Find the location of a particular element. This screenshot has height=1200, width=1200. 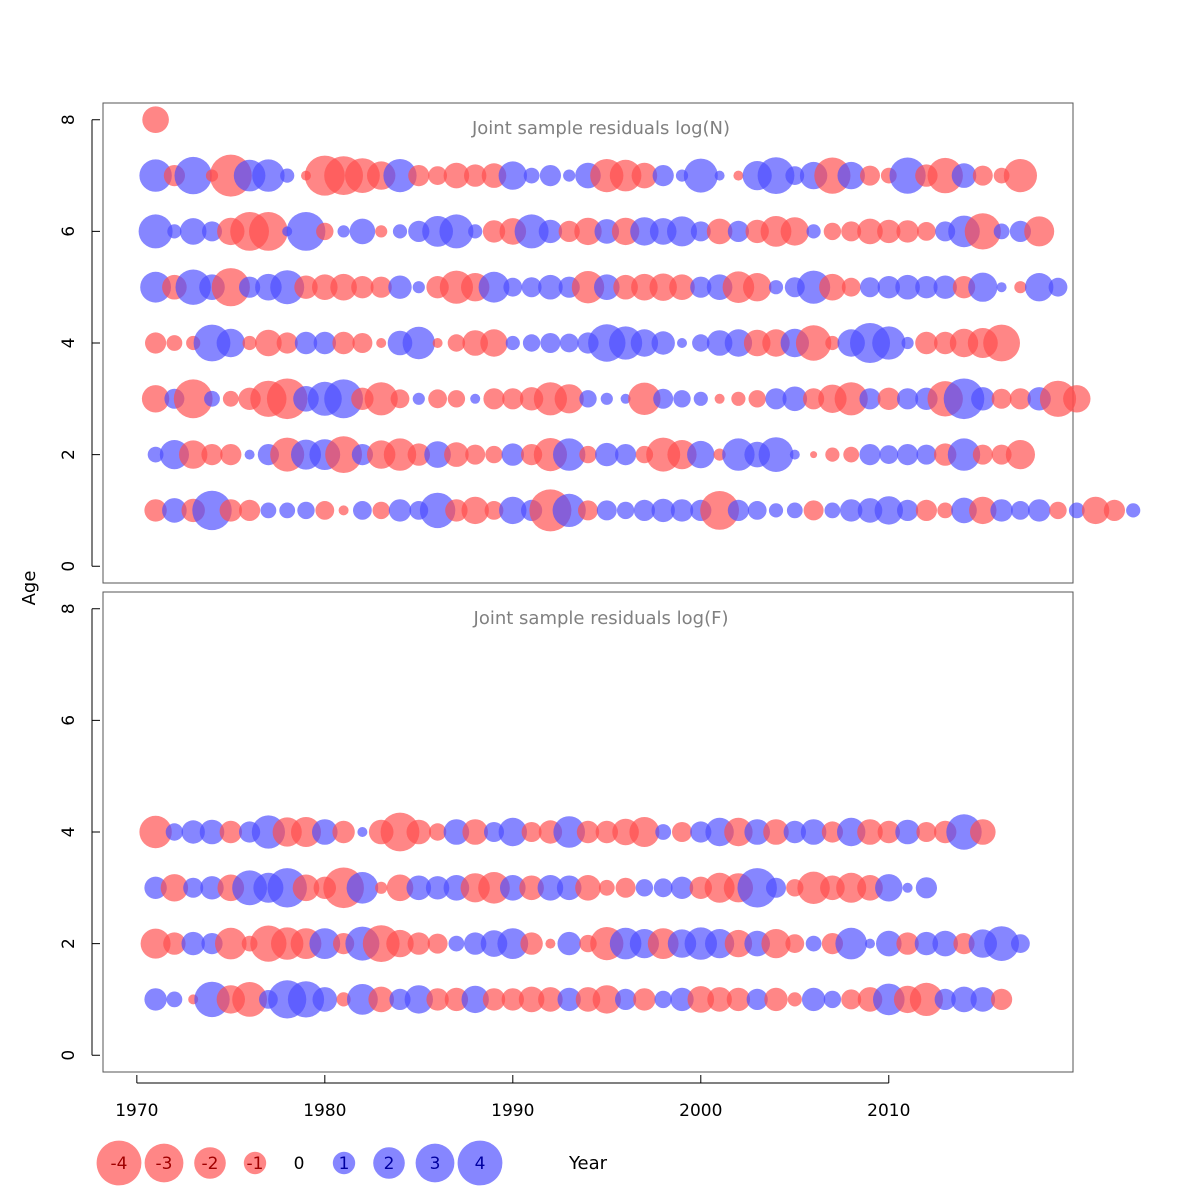

legend-label: -3 is located at coordinates (164, 1164).